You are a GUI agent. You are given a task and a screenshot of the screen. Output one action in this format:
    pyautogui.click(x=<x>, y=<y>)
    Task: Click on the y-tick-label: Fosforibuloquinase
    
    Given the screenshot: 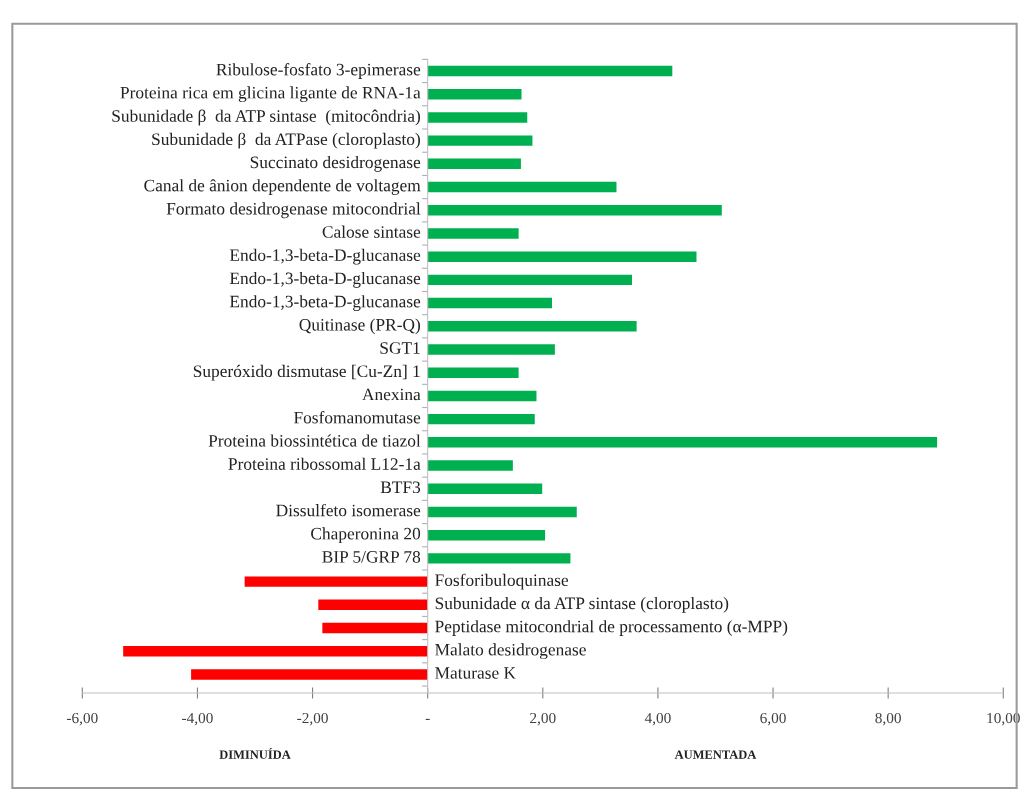 What is the action you would take?
    pyautogui.click(x=502, y=581)
    